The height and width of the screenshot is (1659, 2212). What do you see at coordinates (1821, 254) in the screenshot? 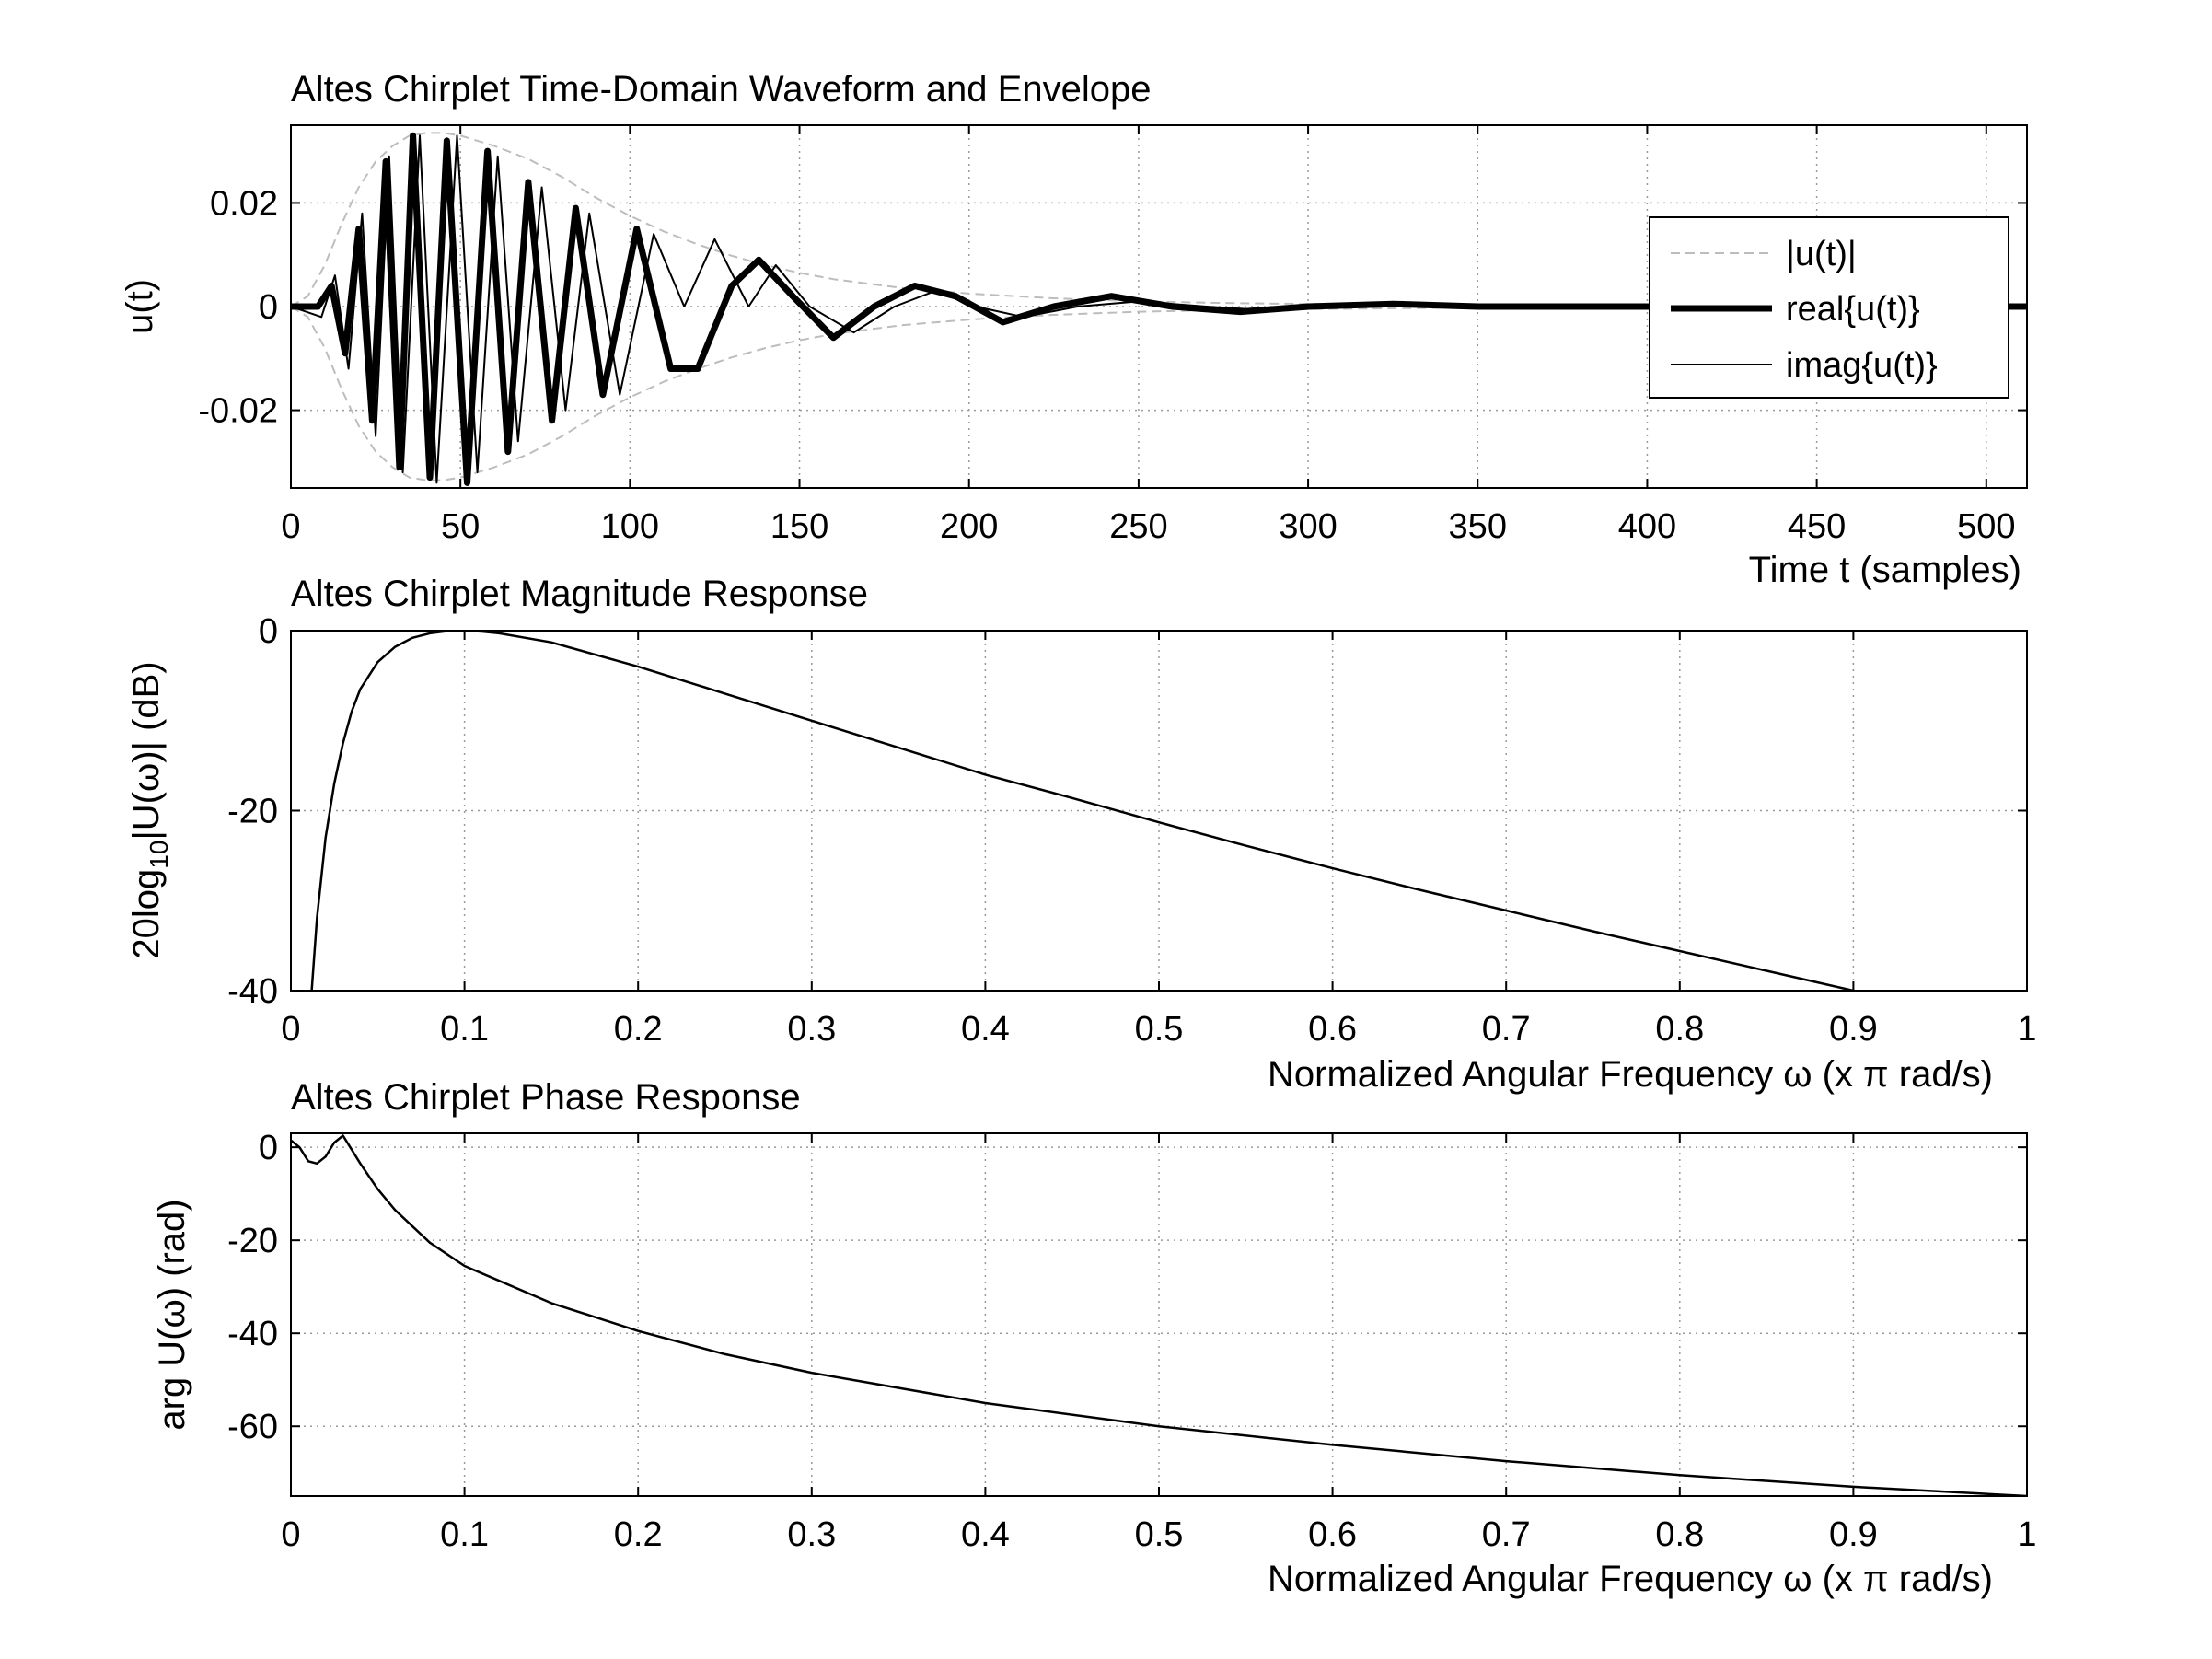
I see `legend-label-envelope: |u(t)|` at bounding box center [1821, 254].